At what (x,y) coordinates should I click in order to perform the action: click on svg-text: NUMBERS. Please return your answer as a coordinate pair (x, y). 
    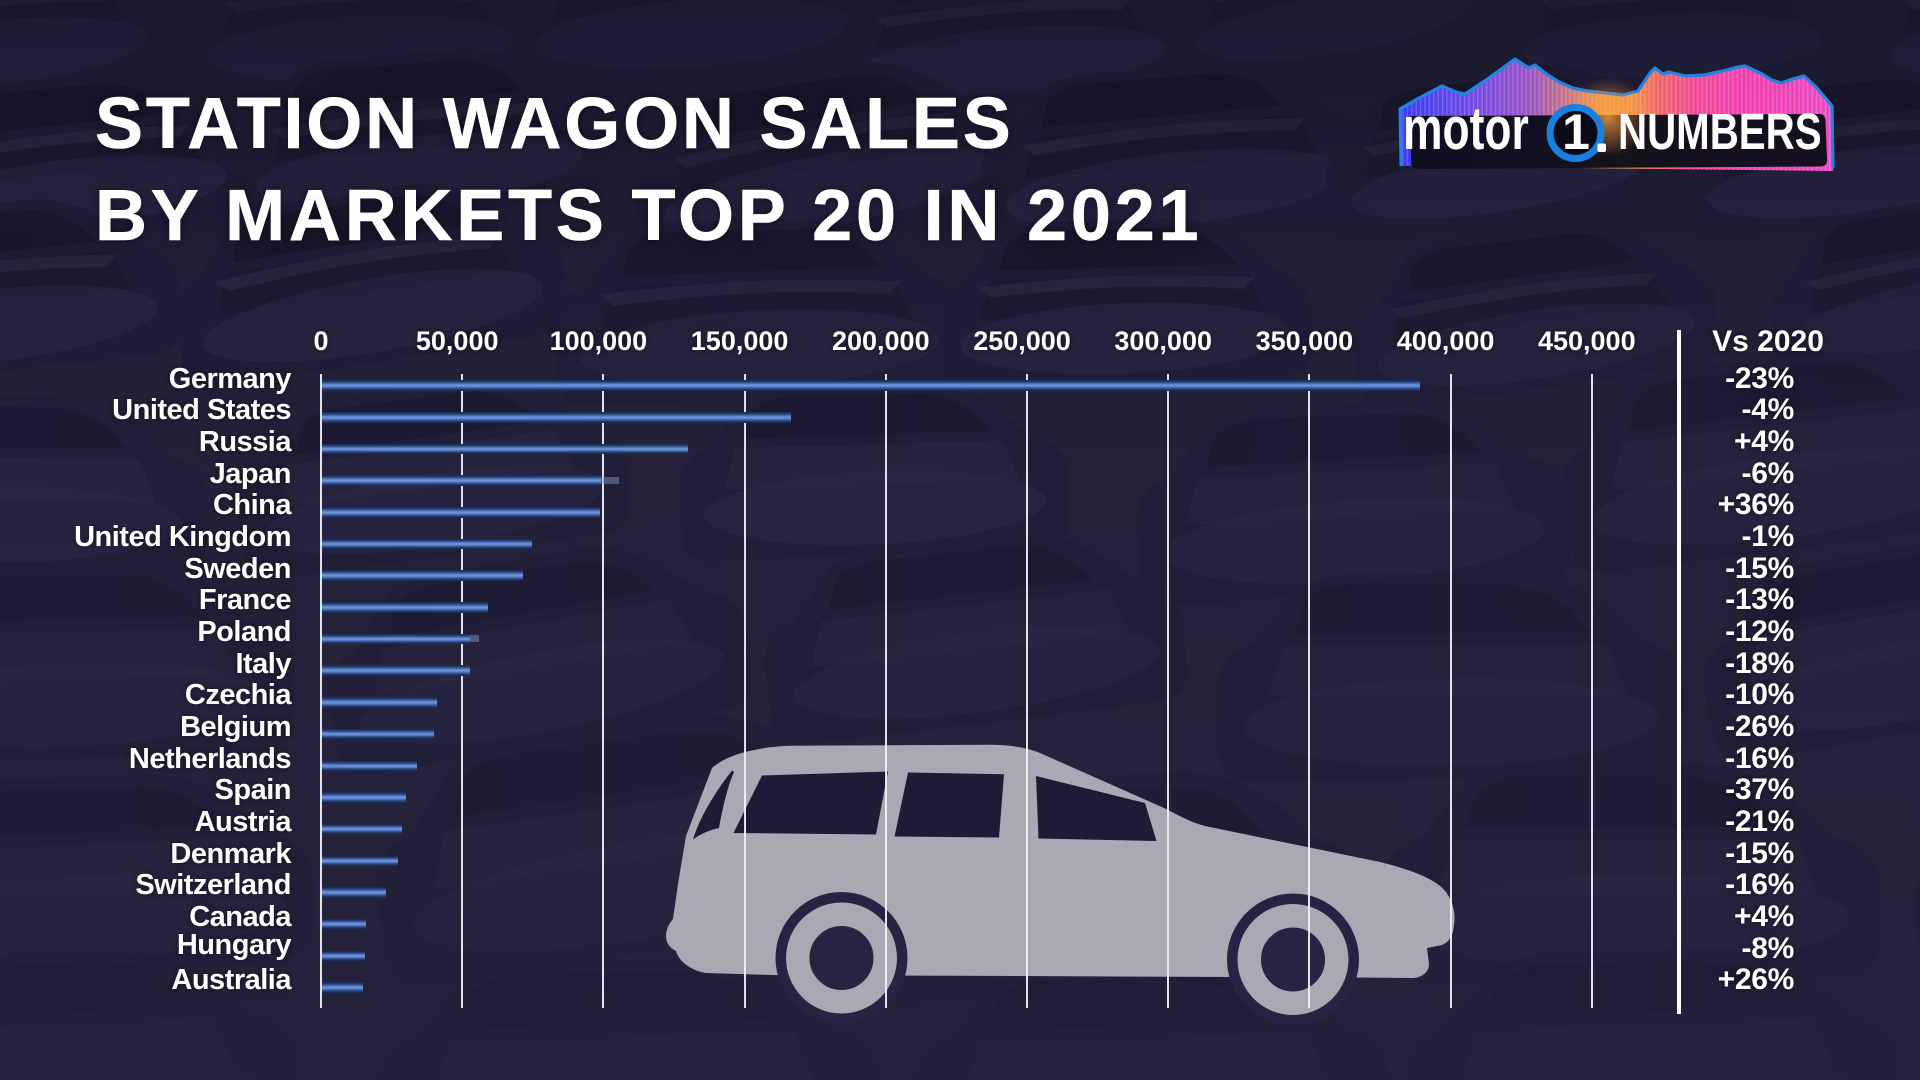
    Looking at the image, I should click on (1720, 131).